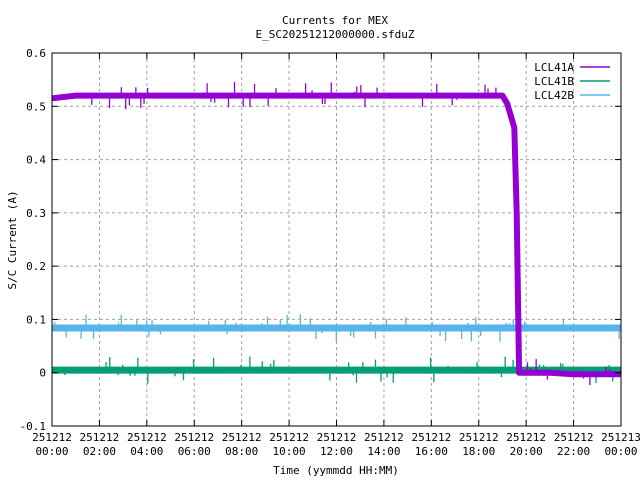 The width and height of the screenshot is (640, 484). What do you see at coordinates (36, 213) in the screenshot?
I see `y-tick-label: 0.3` at bounding box center [36, 213].